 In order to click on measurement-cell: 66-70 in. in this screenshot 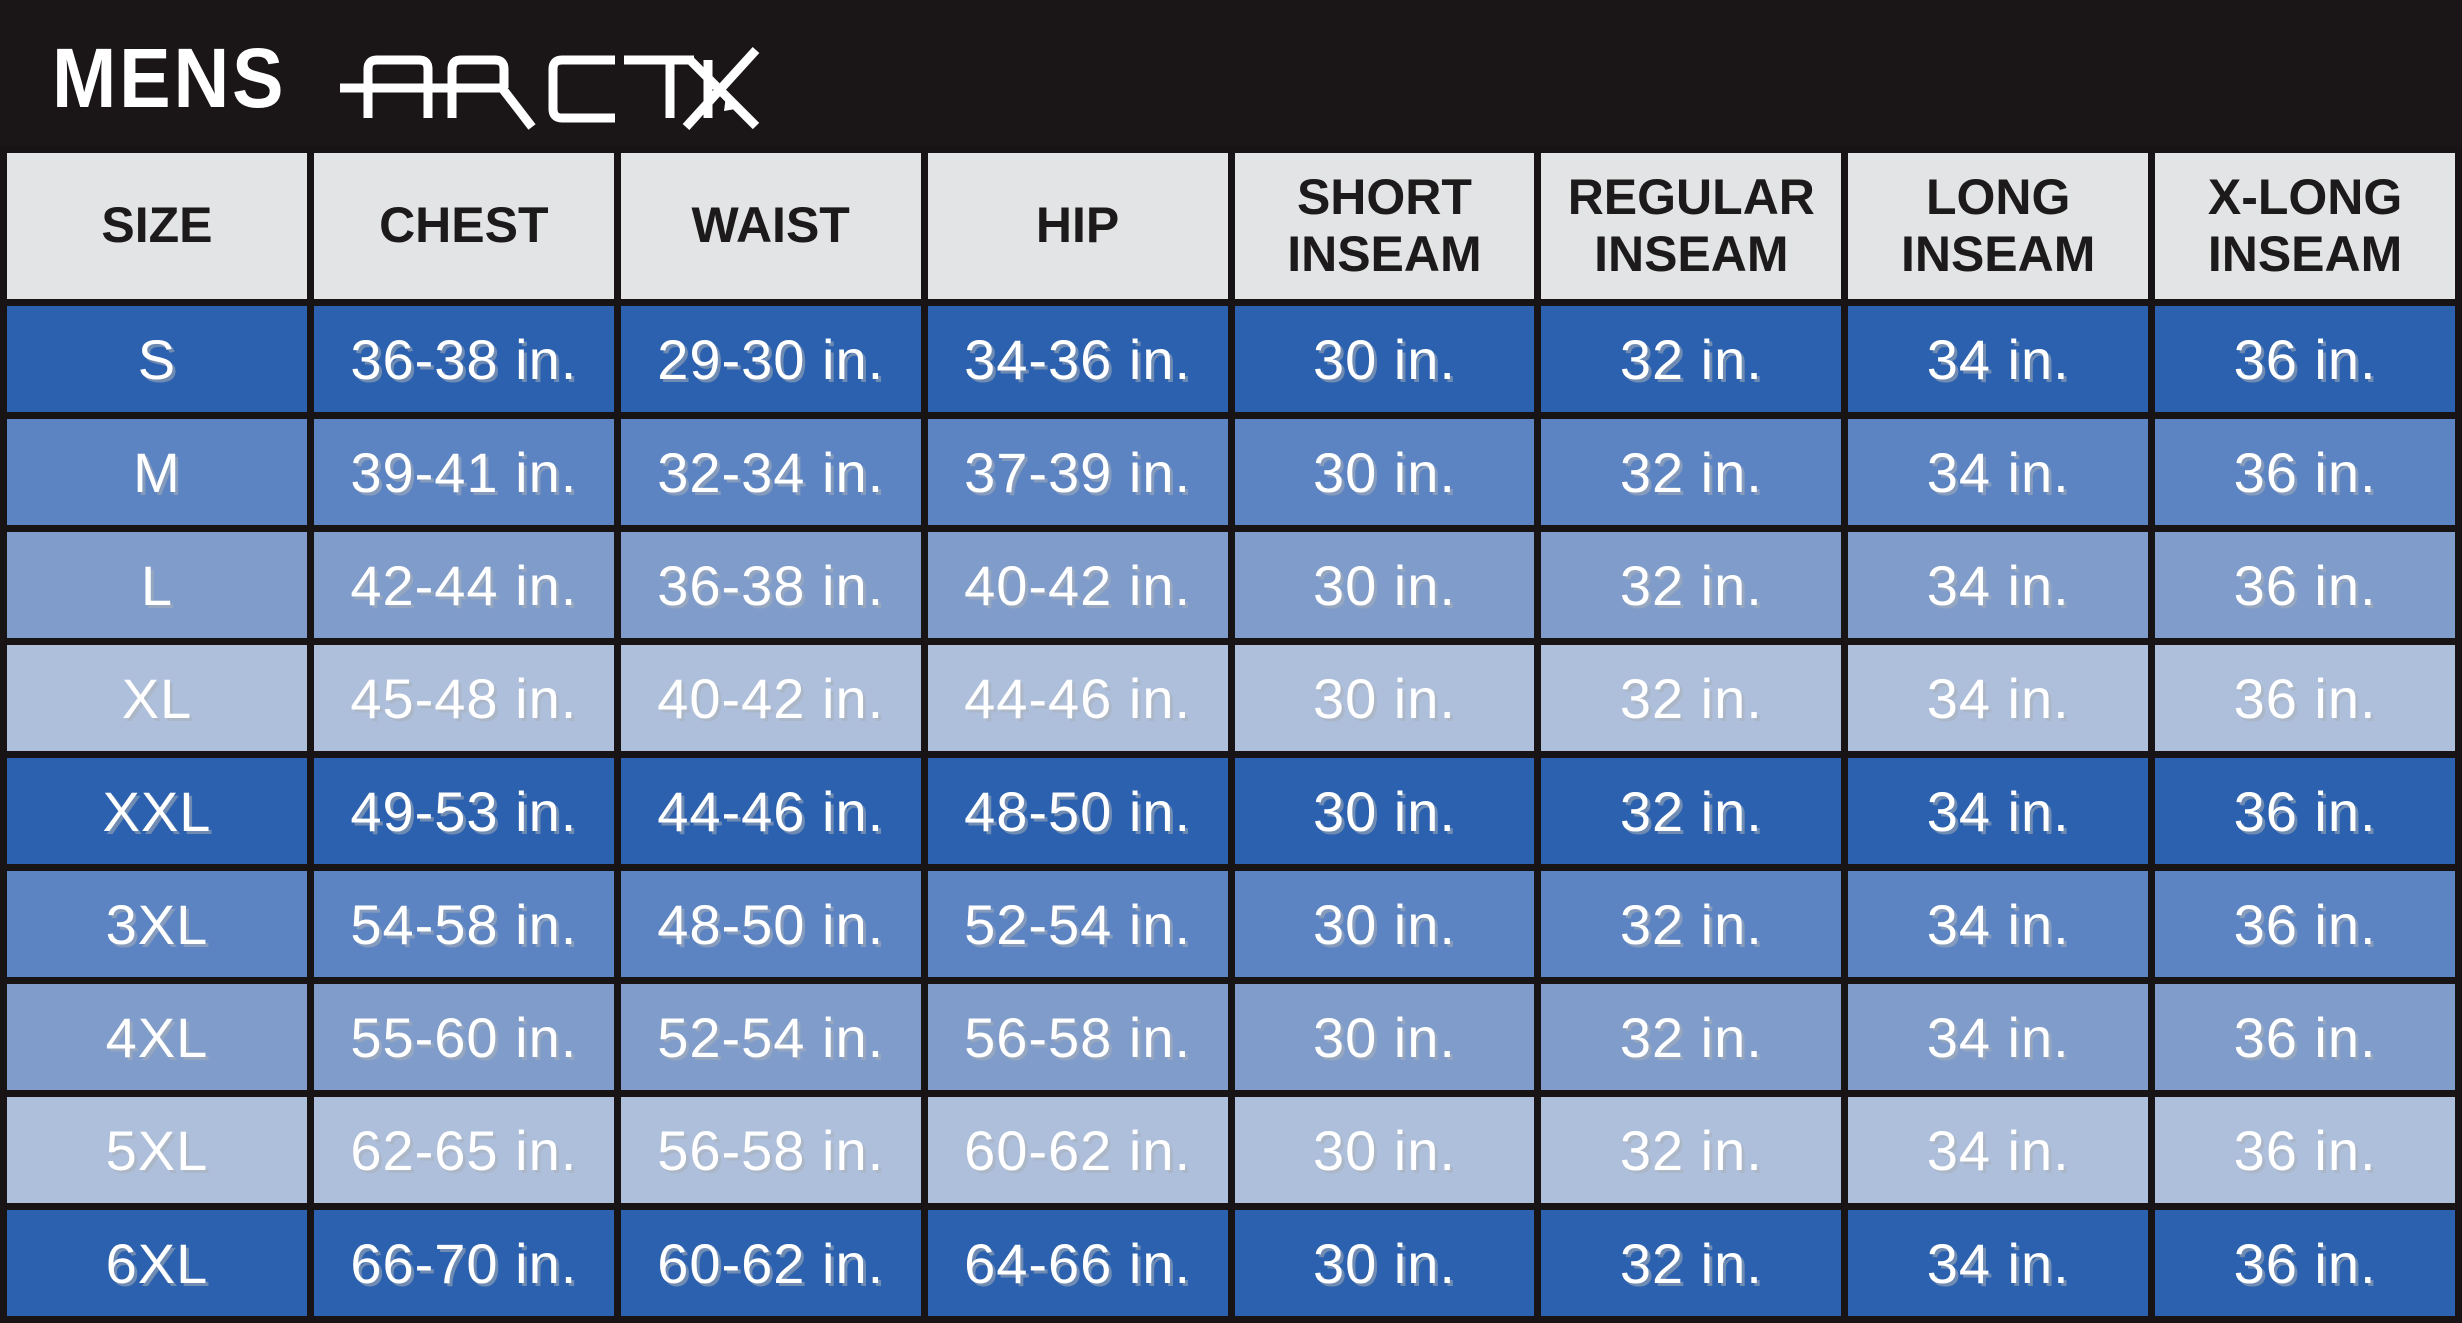, I will do `click(463, 1263)`.